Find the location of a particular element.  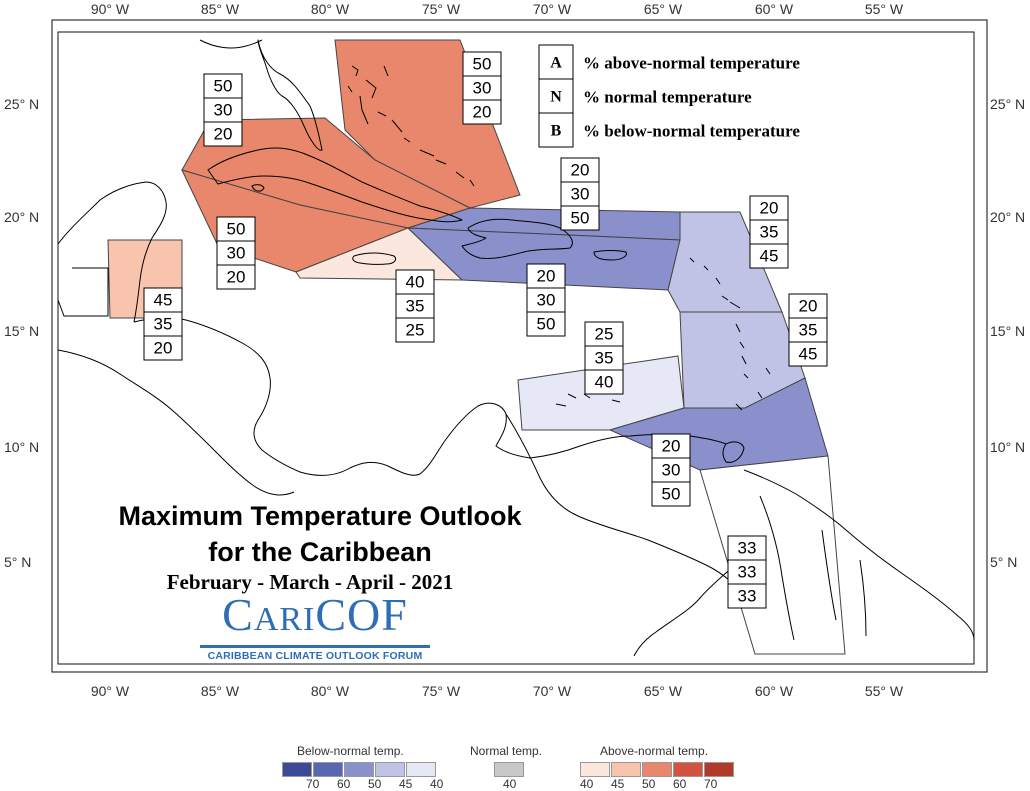

border-guianas is located at coordinates (750, 576).